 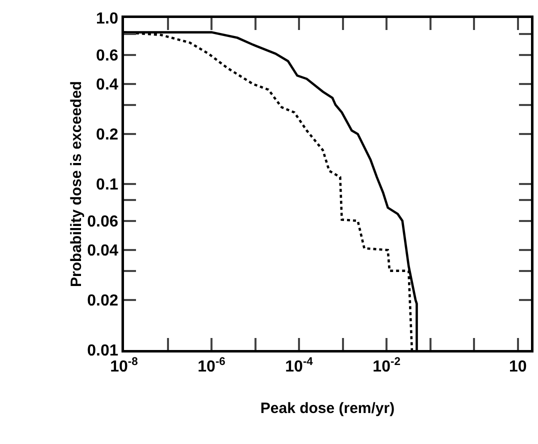 I want to click on y-tick-label: 0.06, so click(x=102, y=221).